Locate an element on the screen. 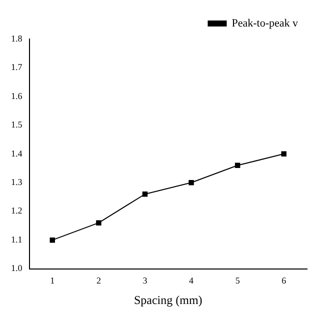 Image resolution: width=320 pixels, height=320 pixels. y-tick-label: 1.1 is located at coordinates (16, 239).